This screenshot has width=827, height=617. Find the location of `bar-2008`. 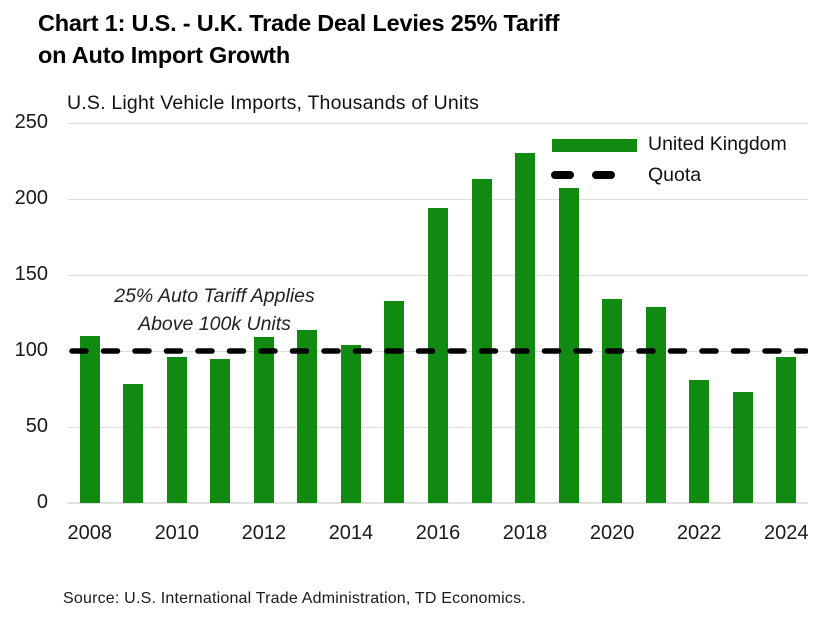

bar-2008 is located at coordinates (89, 419).